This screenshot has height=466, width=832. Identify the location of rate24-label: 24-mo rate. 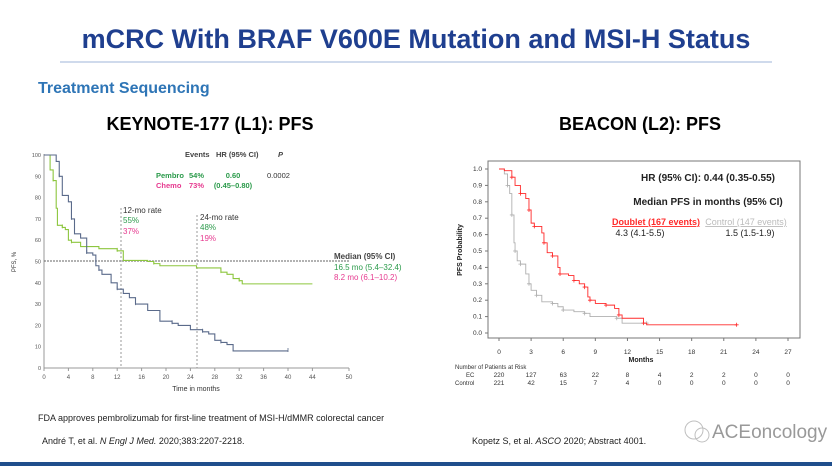
(219, 217).